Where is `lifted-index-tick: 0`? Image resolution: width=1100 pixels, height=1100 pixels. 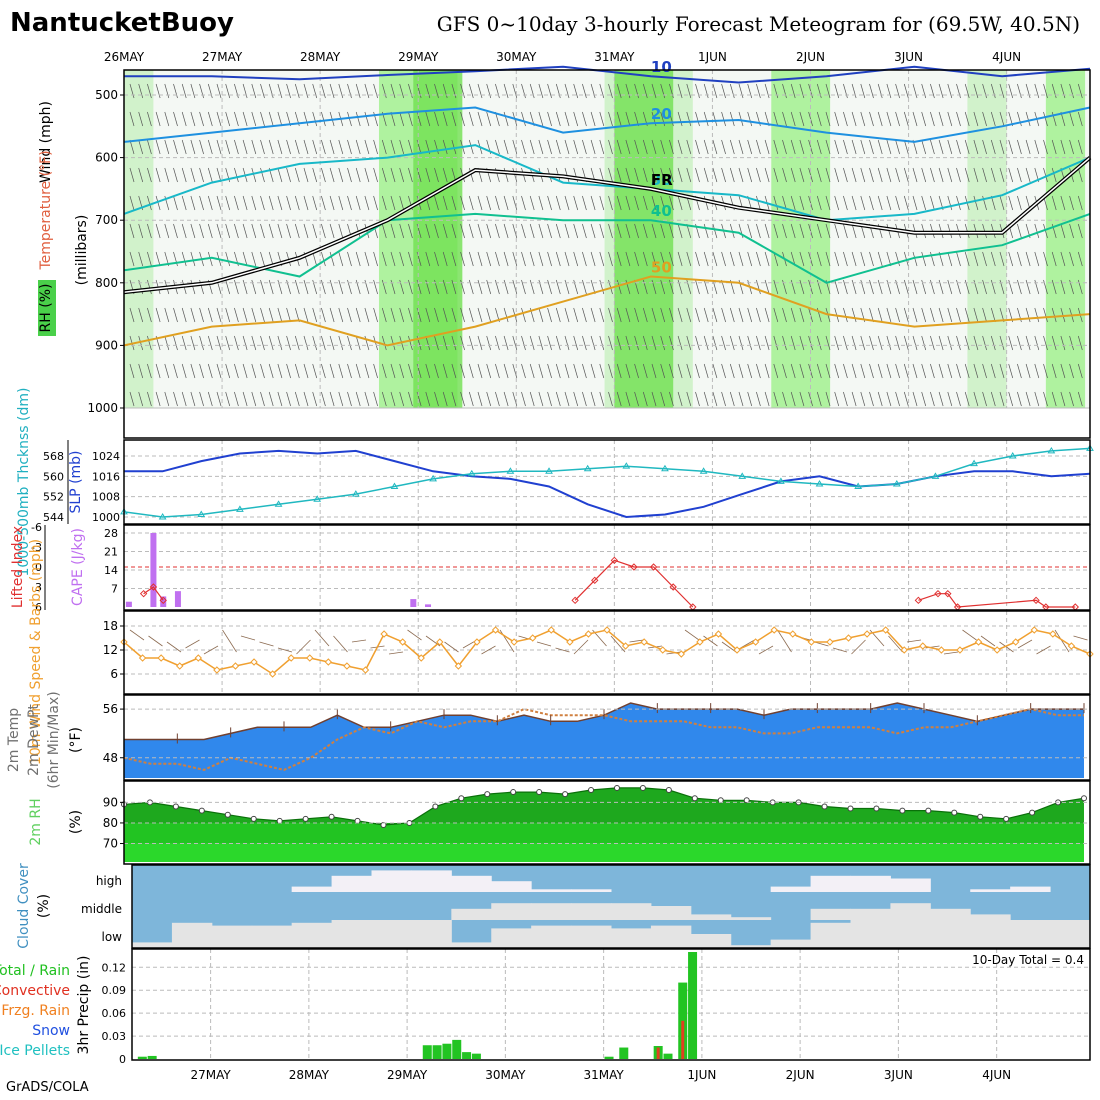
lifted-index-tick: 0 is located at coordinates (38, 567).